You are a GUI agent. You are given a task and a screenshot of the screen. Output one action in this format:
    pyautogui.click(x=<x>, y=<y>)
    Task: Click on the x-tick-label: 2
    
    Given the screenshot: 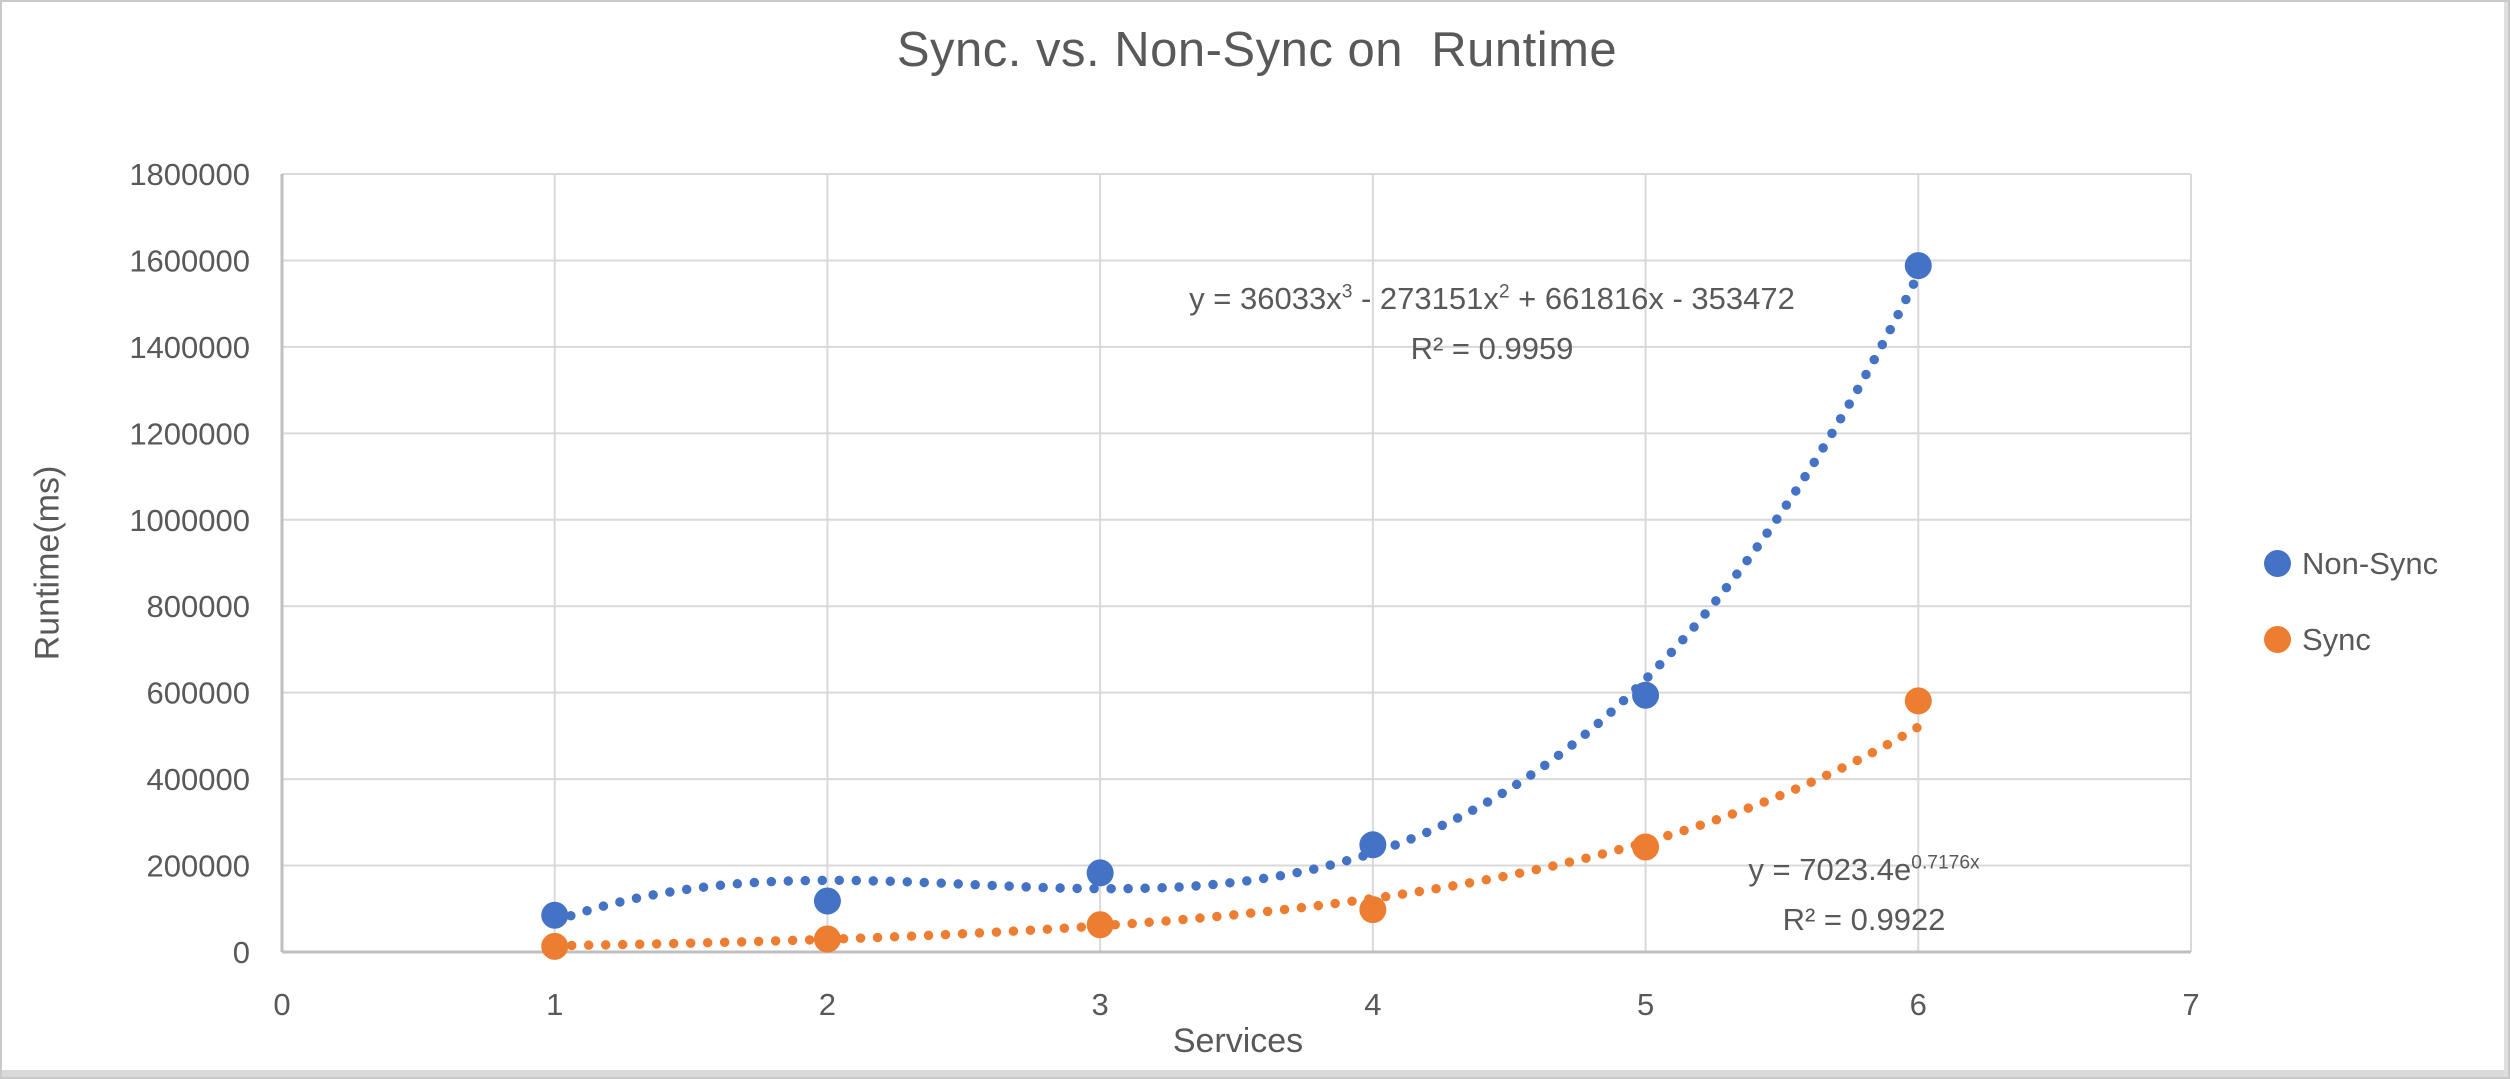 What is the action you would take?
    pyautogui.click(x=827, y=1004)
    